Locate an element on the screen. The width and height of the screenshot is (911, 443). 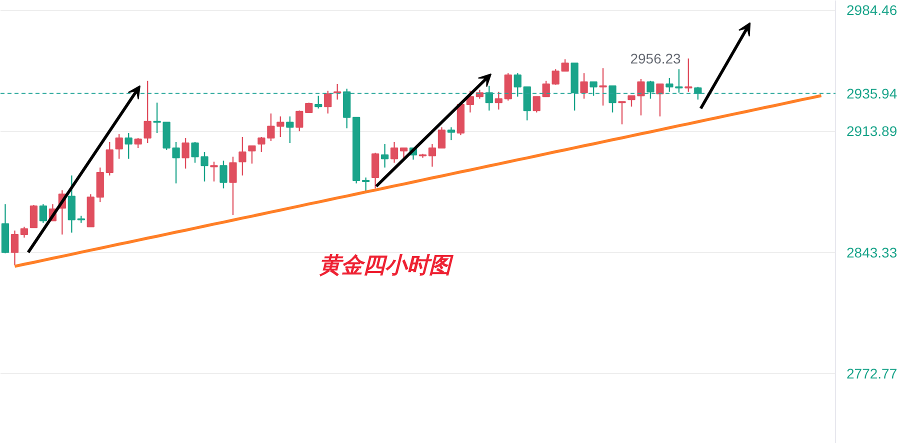
y-tick-label: 2843.33 is located at coordinates (872, 252).